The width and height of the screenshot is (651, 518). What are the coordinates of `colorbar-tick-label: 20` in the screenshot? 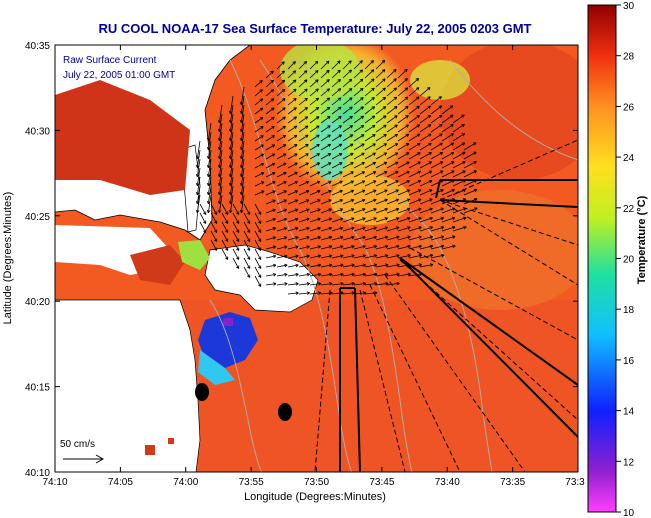 It's located at (629, 260).